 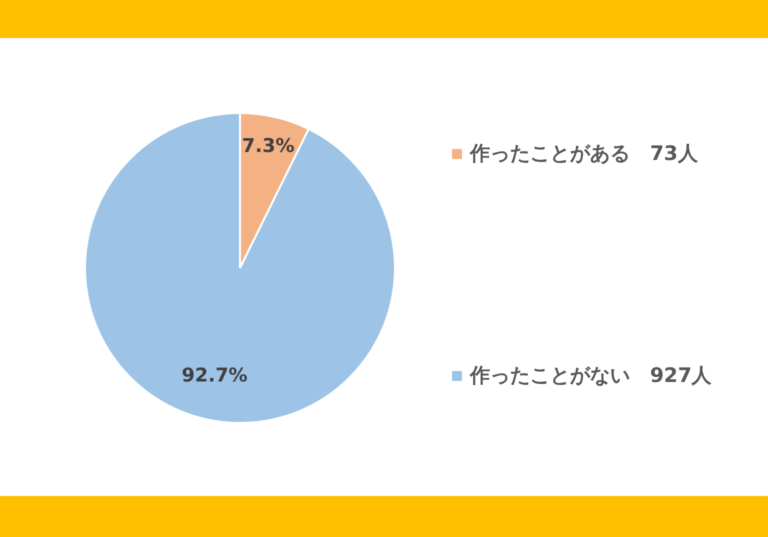 What do you see at coordinates (584, 153) in the screenshot?
I see `legend-label: 作ったことがある 73人` at bounding box center [584, 153].